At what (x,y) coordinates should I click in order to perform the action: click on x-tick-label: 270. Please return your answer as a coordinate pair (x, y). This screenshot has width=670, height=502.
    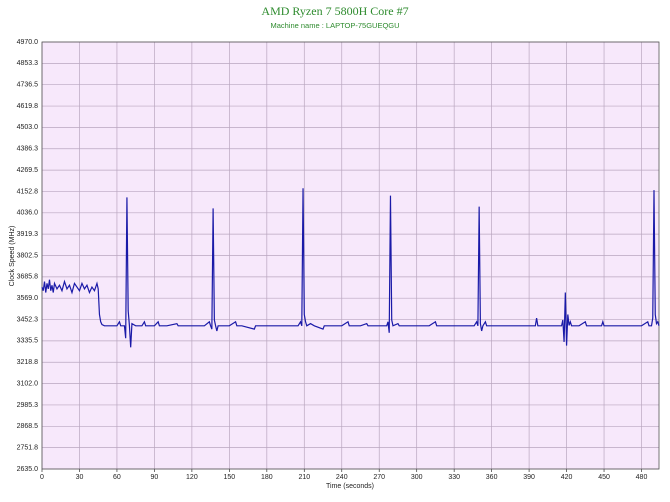
    Looking at the image, I should click on (379, 477).